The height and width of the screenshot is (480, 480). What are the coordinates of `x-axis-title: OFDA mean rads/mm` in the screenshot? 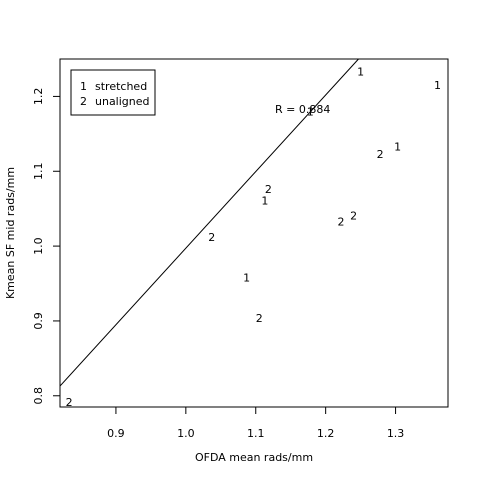 It's located at (254, 457).